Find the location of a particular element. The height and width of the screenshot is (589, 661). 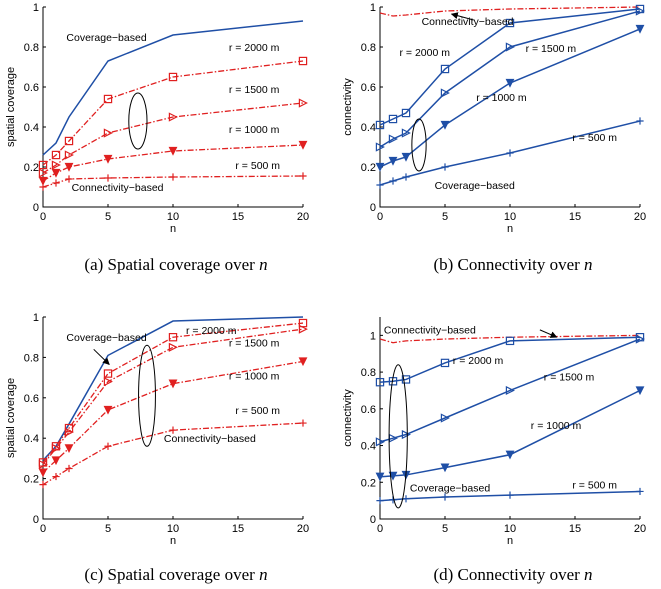

x-tick-label: 10 is located at coordinates (173, 217).